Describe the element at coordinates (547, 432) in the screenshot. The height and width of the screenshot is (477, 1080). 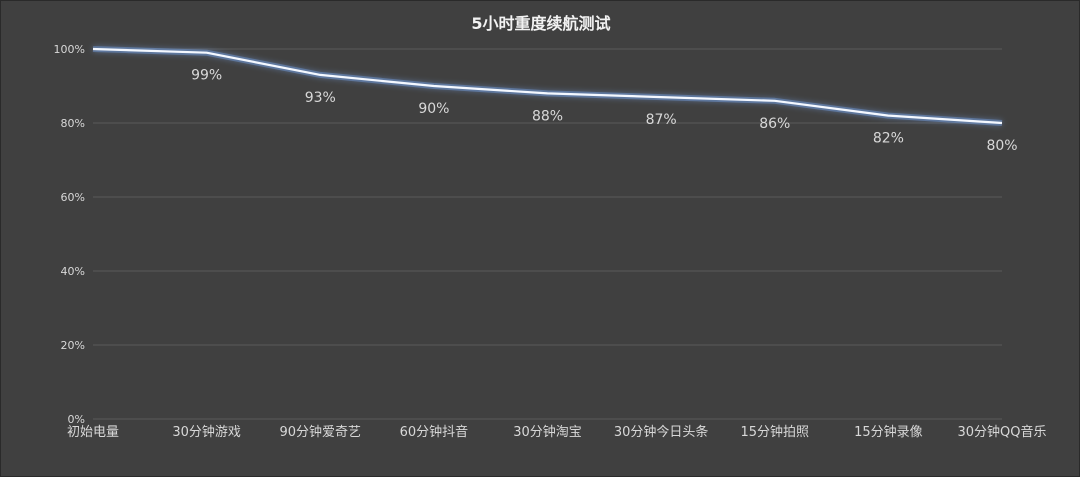
I see `x-tick-label: 30分钟淘宝` at that location.